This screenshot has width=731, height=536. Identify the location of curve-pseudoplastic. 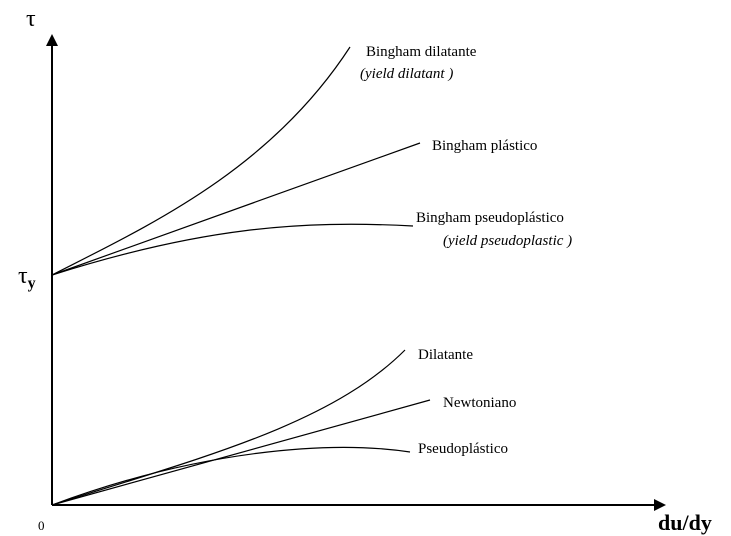
(231, 476).